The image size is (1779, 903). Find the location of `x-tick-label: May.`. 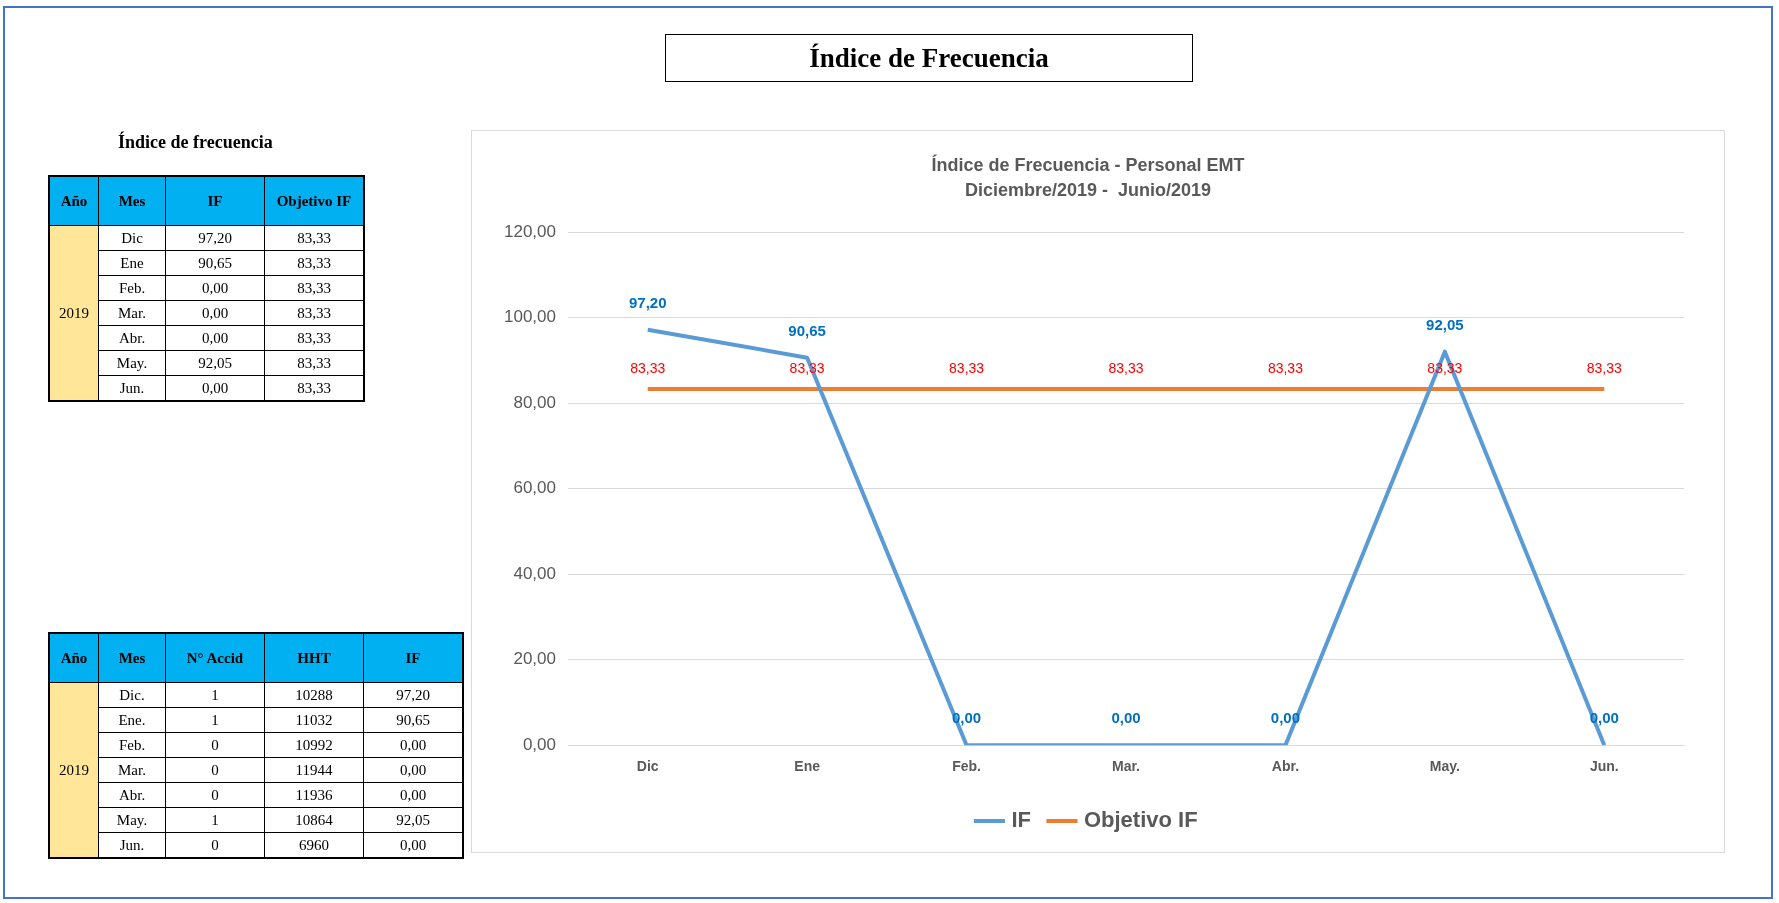

x-tick-label: May. is located at coordinates (1444, 766).